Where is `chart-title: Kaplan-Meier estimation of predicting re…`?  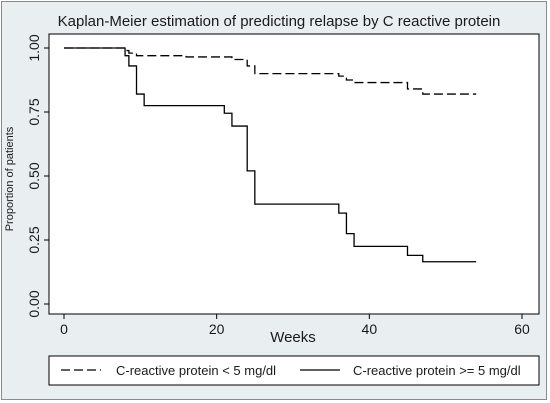 chart-title: Kaplan-Meier estimation of predicting re… is located at coordinates (279, 21).